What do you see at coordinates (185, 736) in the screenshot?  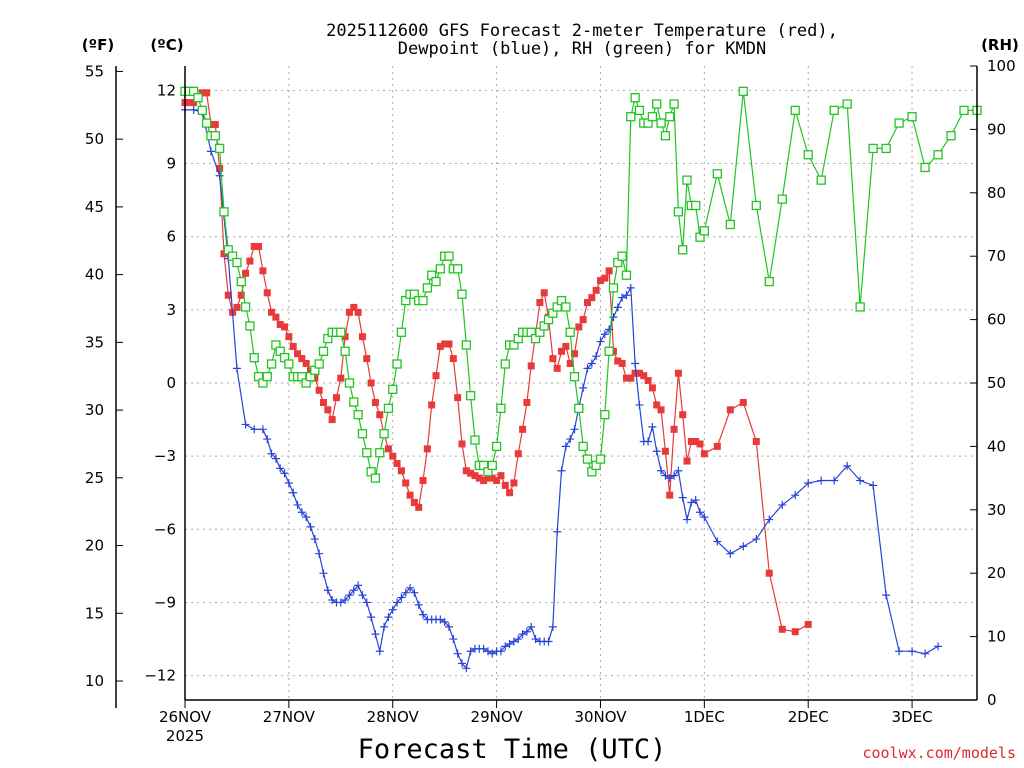 I see `x-year-label: 2025` at bounding box center [185, 736].